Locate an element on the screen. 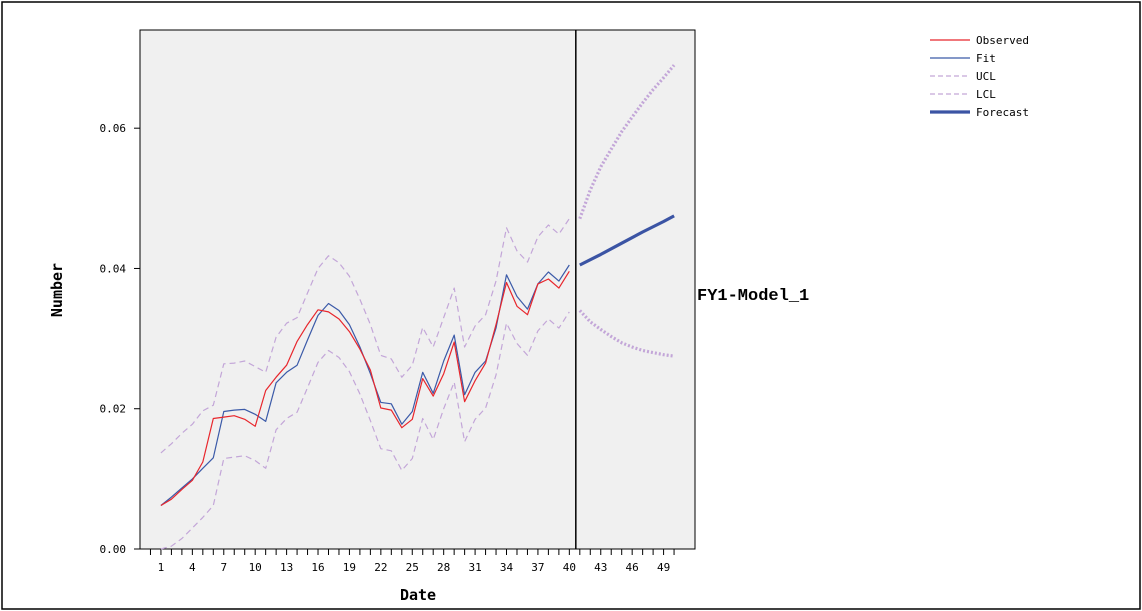 The image size is (1142, 611). series-line-observed is located at coordinates (365, 388).